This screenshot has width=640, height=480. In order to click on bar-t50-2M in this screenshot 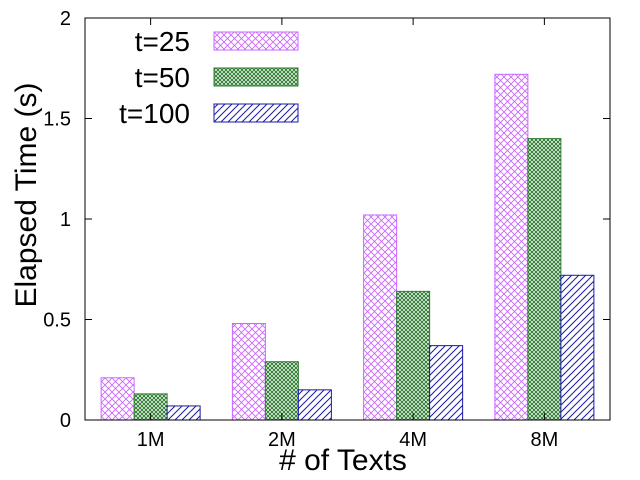, I will do `click(281, 391)`.